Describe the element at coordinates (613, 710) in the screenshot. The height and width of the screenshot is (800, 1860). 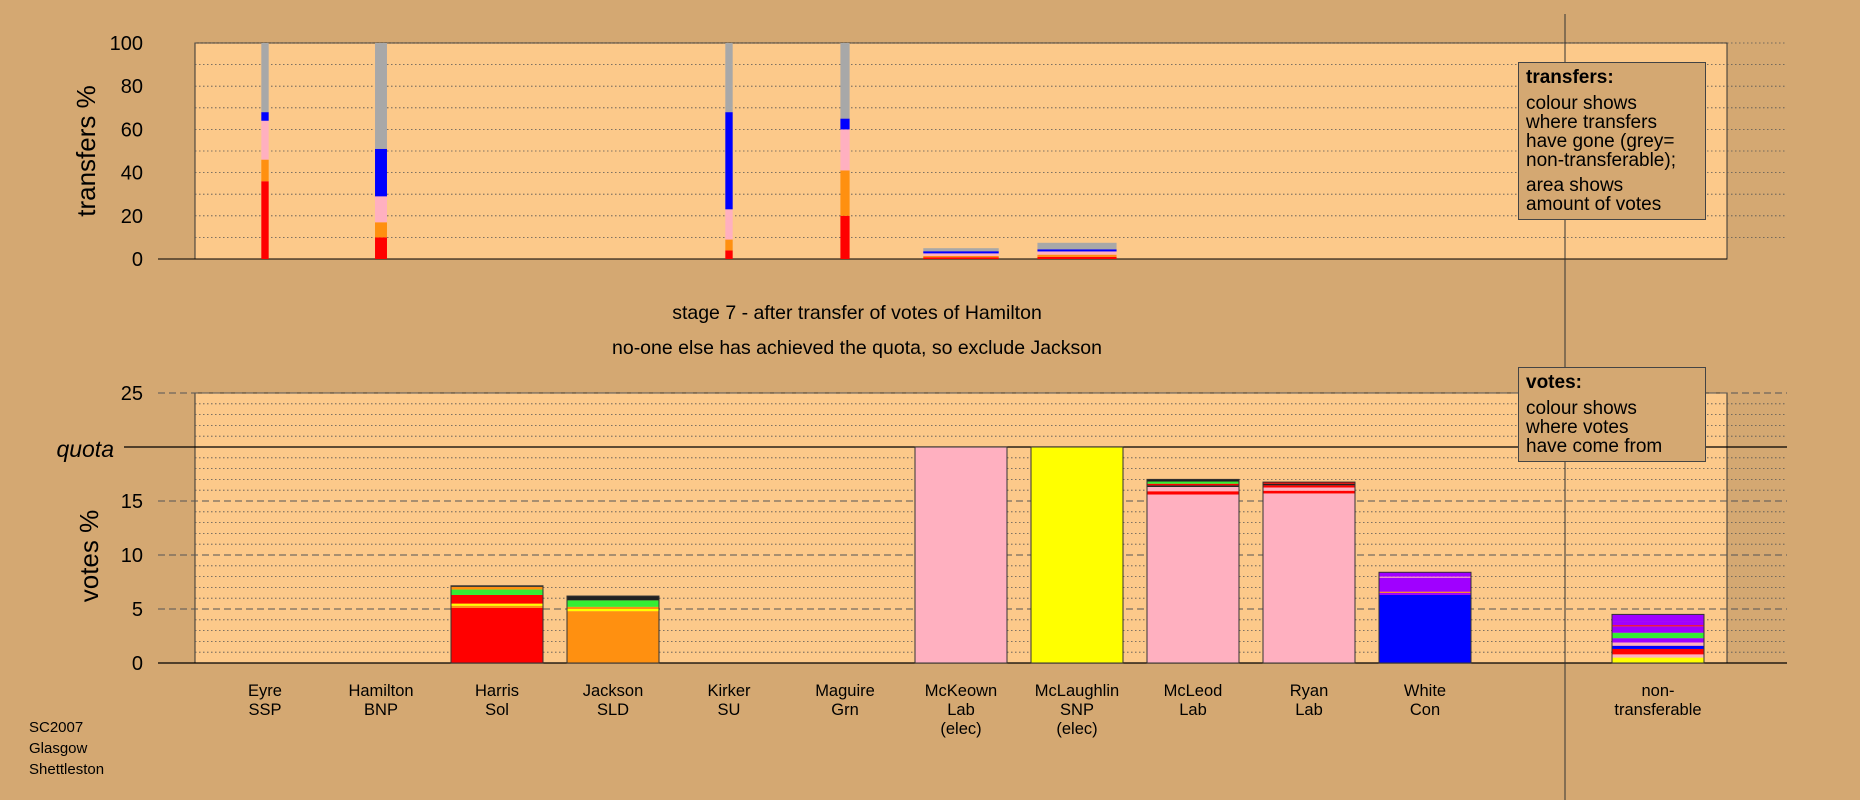
I see `votes-x-tick-label: SLD` at that location.